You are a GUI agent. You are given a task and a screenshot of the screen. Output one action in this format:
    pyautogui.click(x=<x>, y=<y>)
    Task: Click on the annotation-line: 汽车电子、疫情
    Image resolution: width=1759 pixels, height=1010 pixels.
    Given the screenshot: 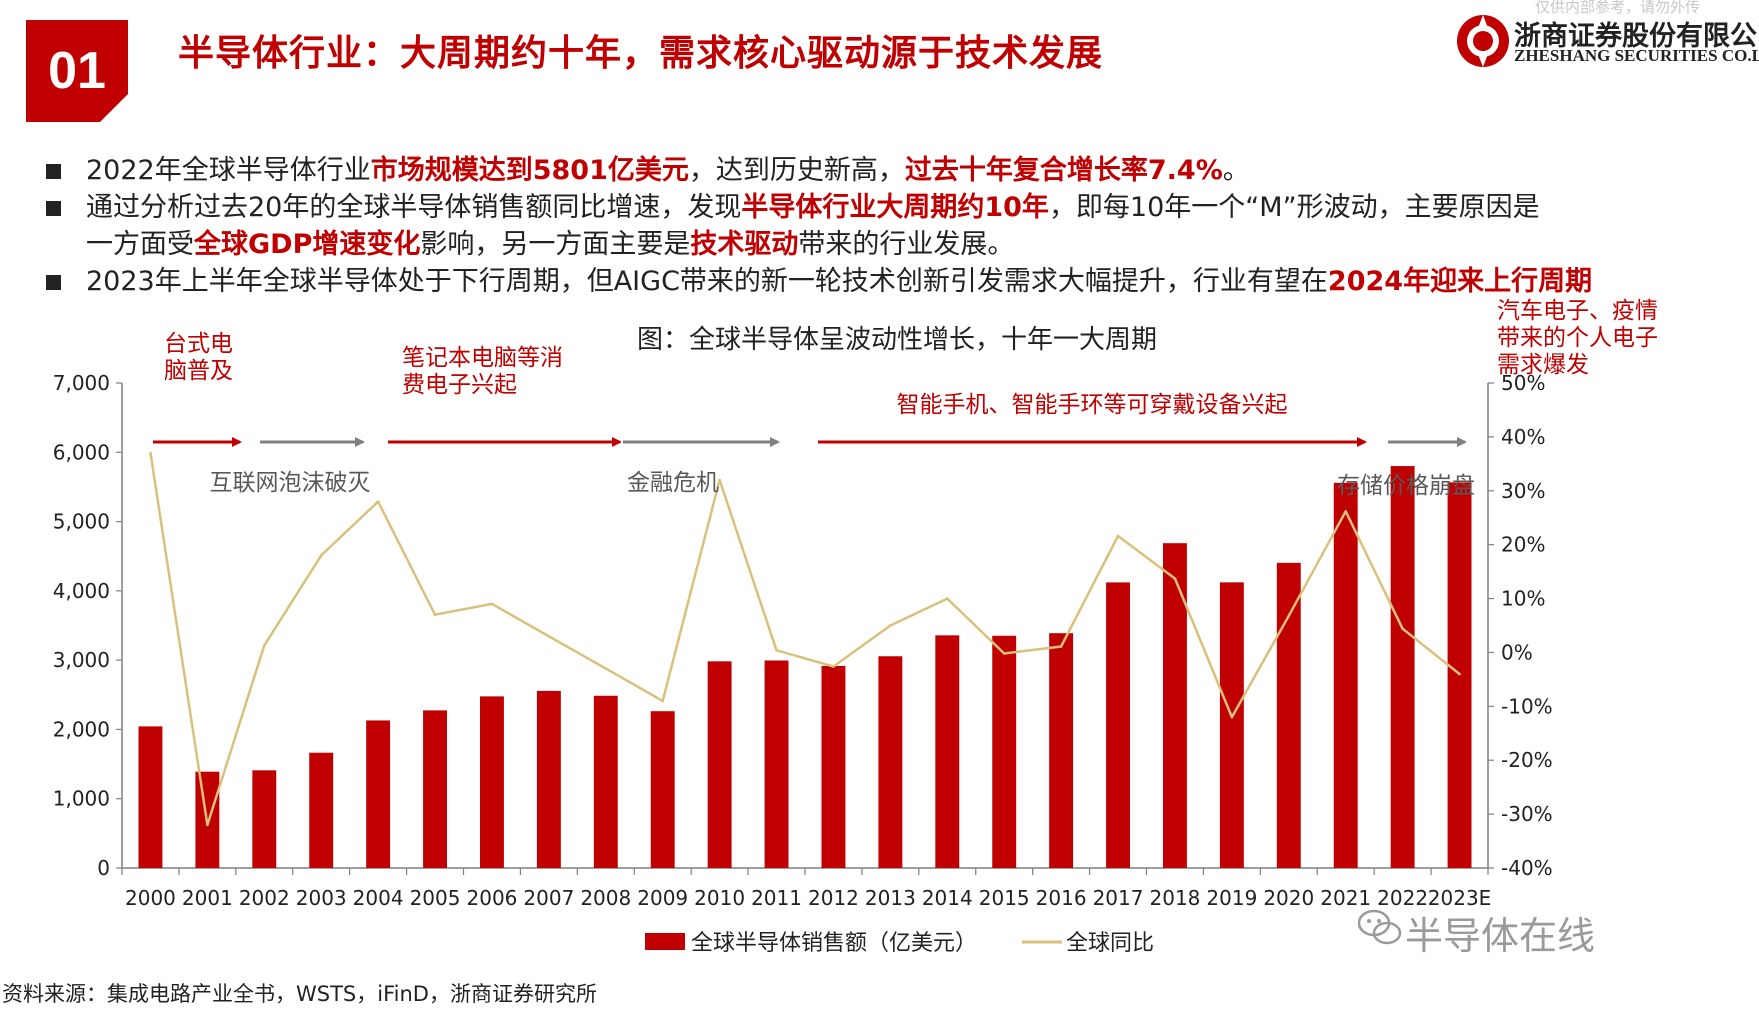 What is the action you would take?
    pyautogui.click(x=1577, y=311)
    